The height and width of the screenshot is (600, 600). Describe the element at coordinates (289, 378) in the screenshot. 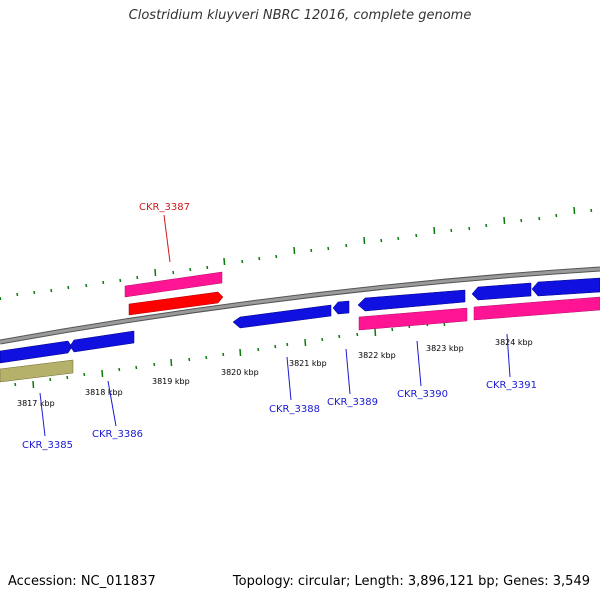

I see `leader-ckr3388` at that location.